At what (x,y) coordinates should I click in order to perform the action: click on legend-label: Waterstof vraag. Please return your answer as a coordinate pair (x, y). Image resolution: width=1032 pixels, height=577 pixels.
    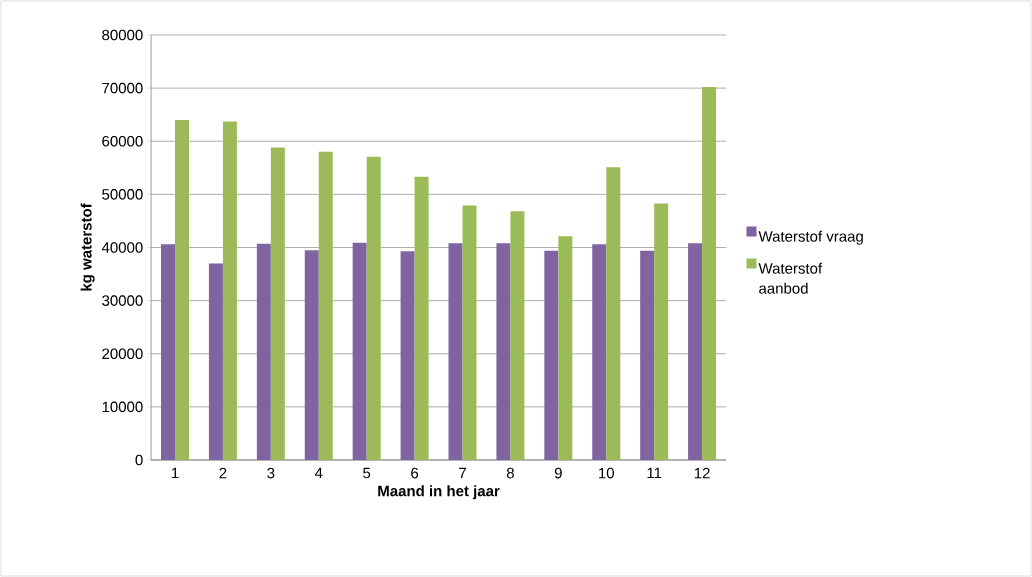
    Looking at the image, I should click on (810, 237).